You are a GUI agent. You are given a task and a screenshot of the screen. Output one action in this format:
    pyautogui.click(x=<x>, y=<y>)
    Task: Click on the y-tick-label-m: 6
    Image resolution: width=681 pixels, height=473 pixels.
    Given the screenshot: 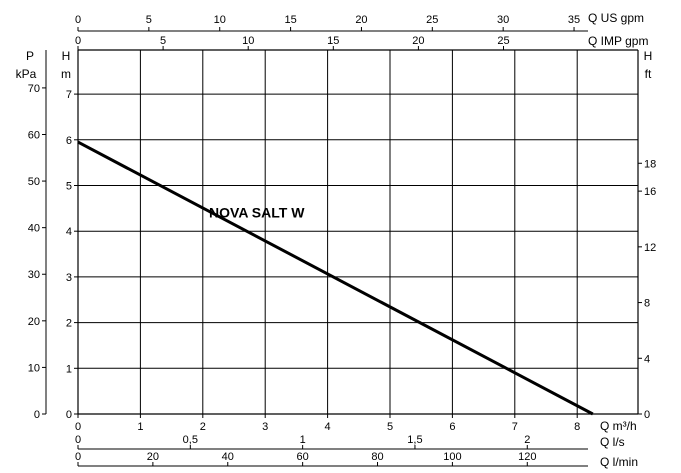 What is the action you would take?
    pyautogui.click(x=69, y=141)
    